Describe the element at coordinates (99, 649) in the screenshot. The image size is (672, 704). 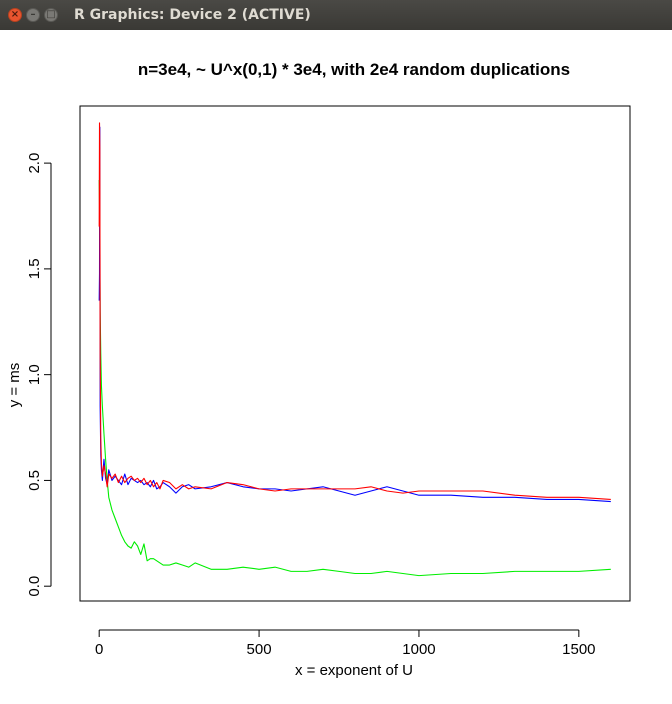
I see `x-tick-label: 0` at that location.